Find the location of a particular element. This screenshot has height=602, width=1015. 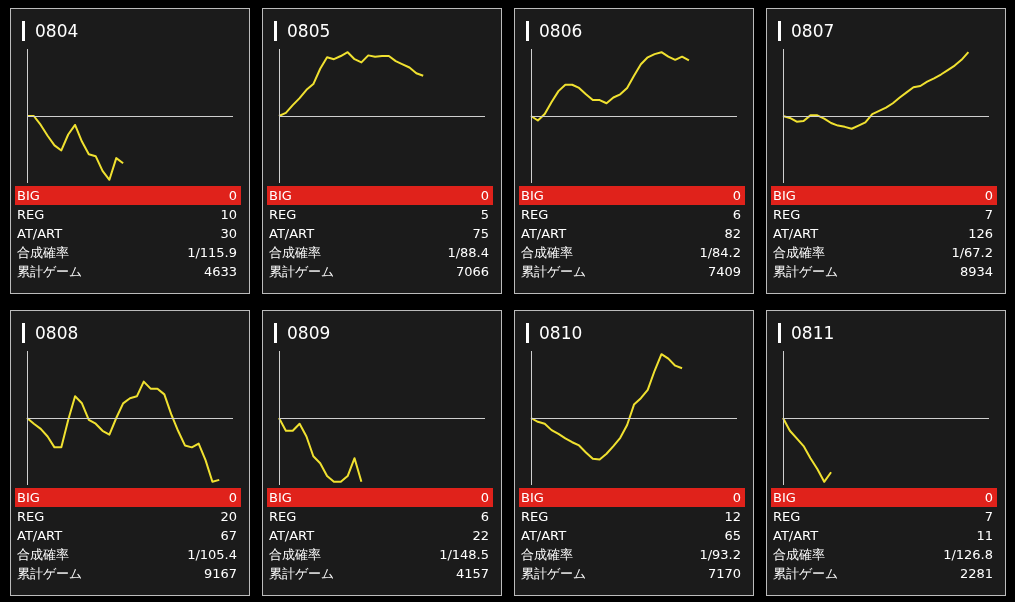

text: 11 is located at coordinates (984, 536).